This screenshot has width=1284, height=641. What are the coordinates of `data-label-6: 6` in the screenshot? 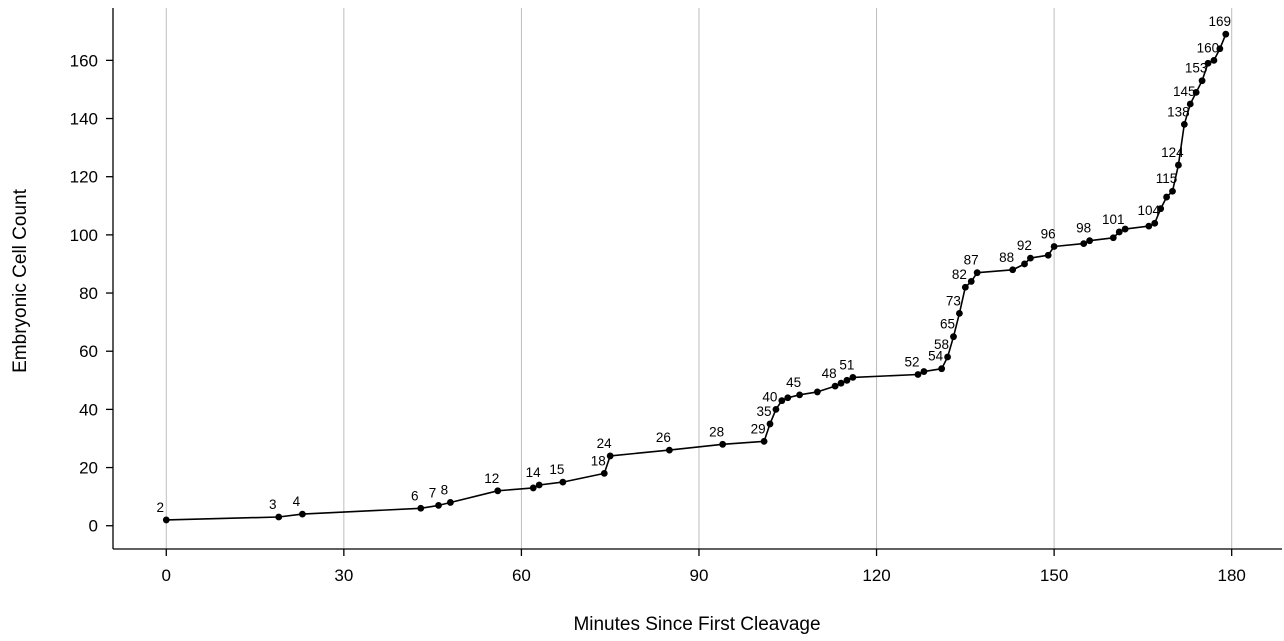 It's located at (415, 495).